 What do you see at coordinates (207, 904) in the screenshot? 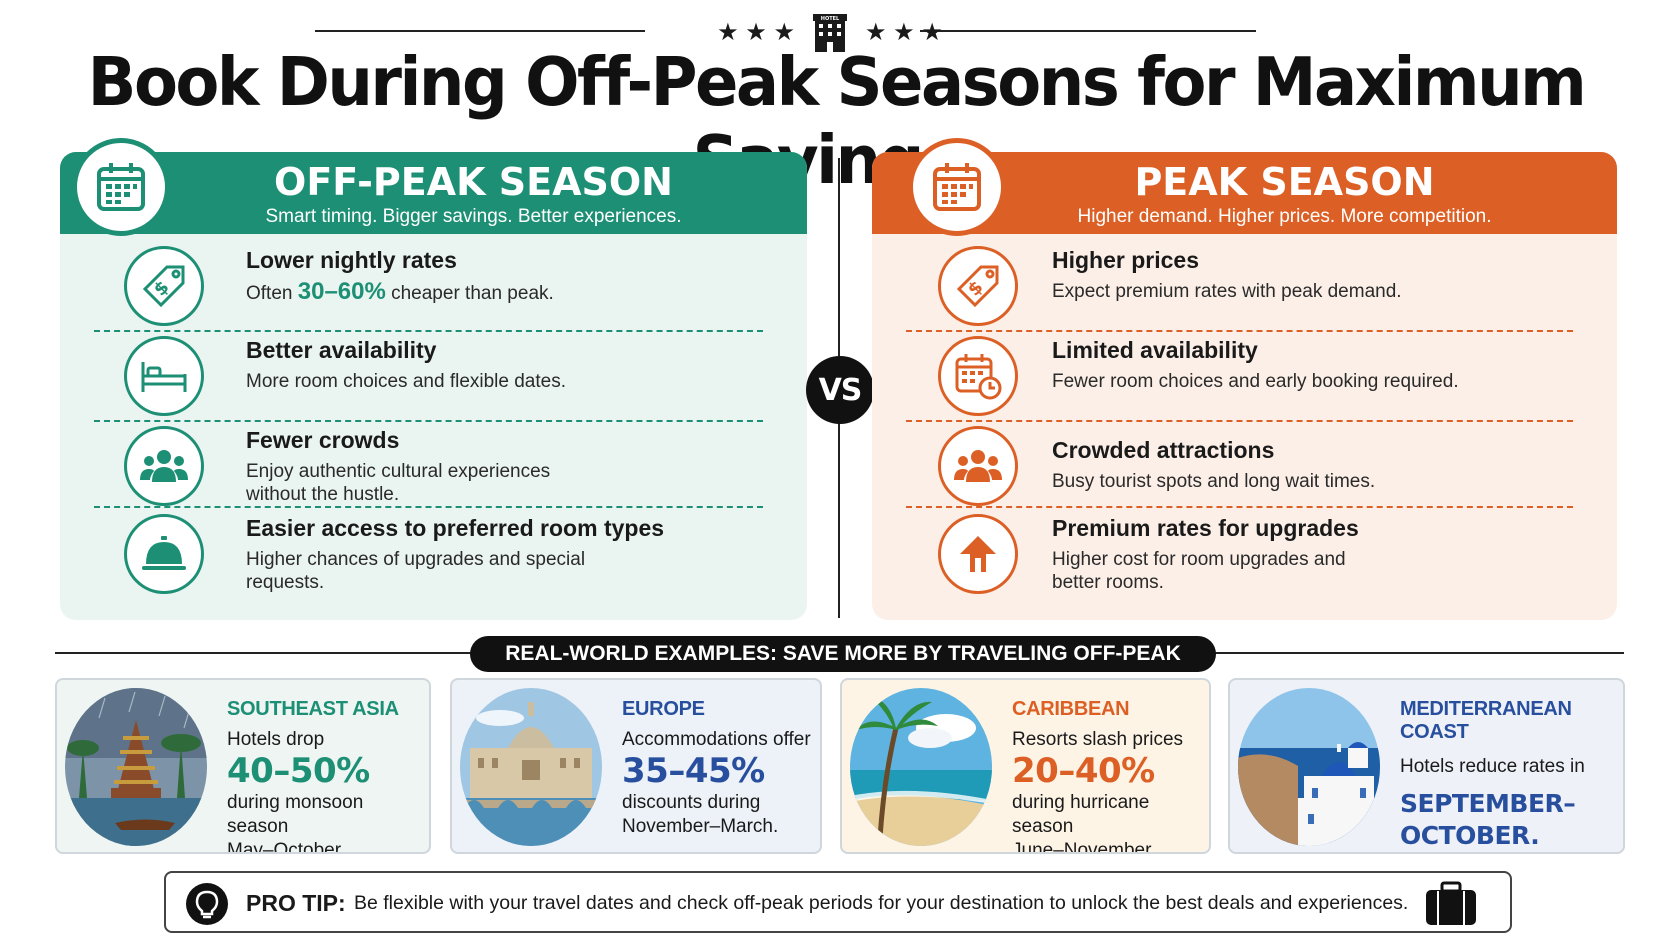
I see `lightbulb-icon` at bounding box center [207, 904].